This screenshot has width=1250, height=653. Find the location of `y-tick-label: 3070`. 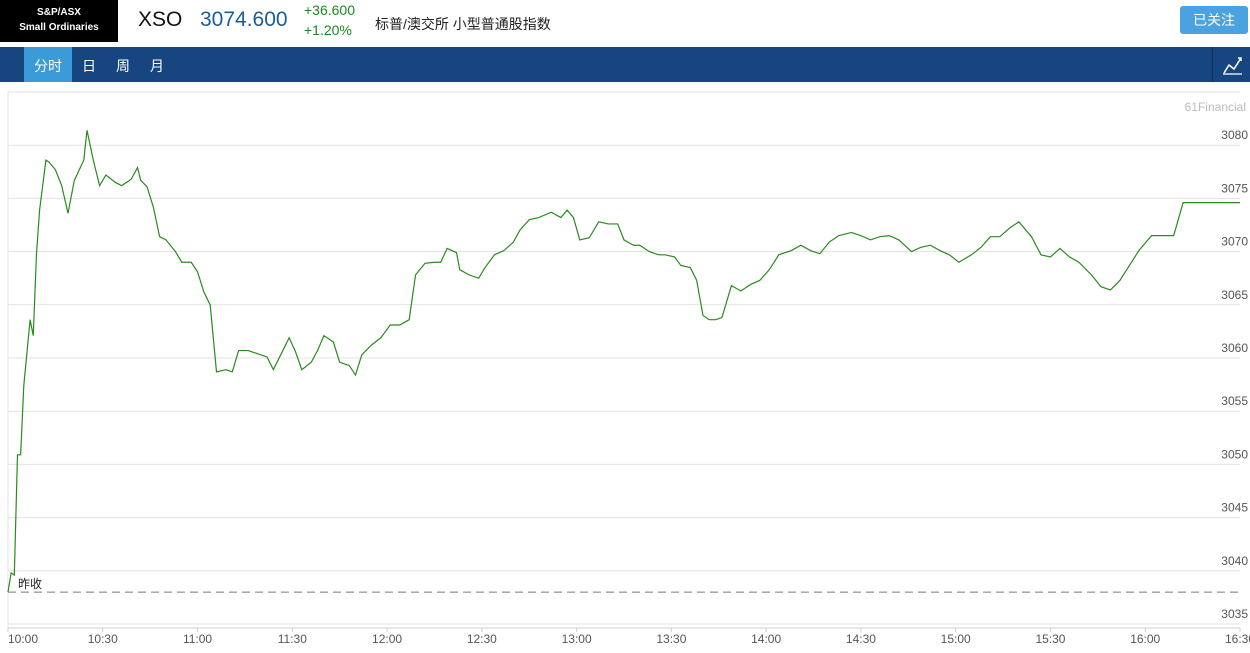

y-tick-label: 3070 is located at coordinates (1234, 242).